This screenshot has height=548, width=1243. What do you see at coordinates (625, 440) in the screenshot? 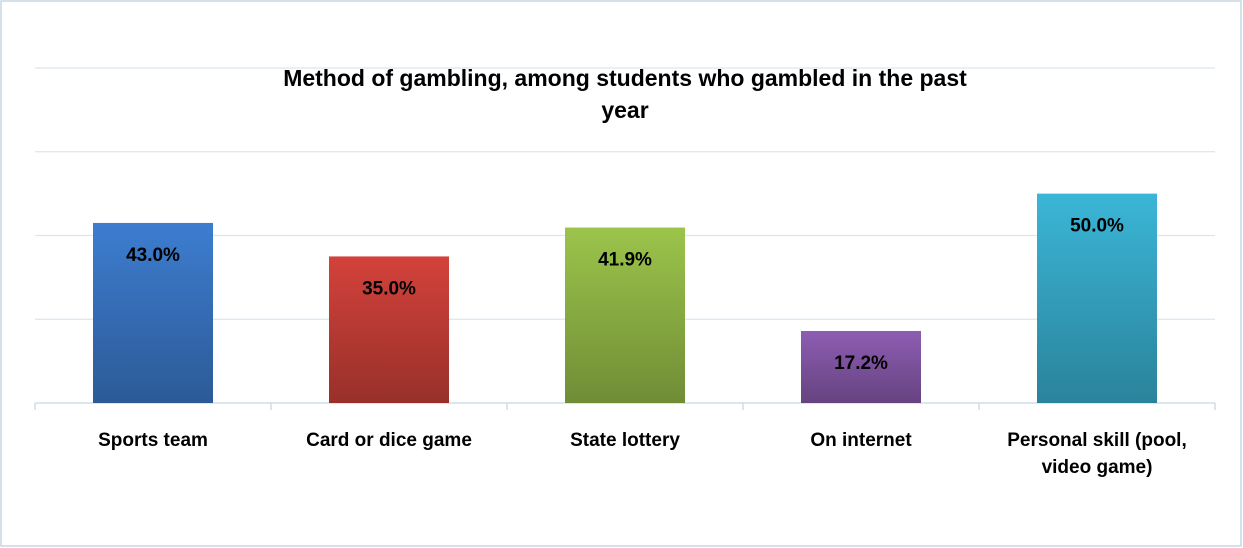
I see `x-tick-label: State lottery` at bounding box center [625, 440].